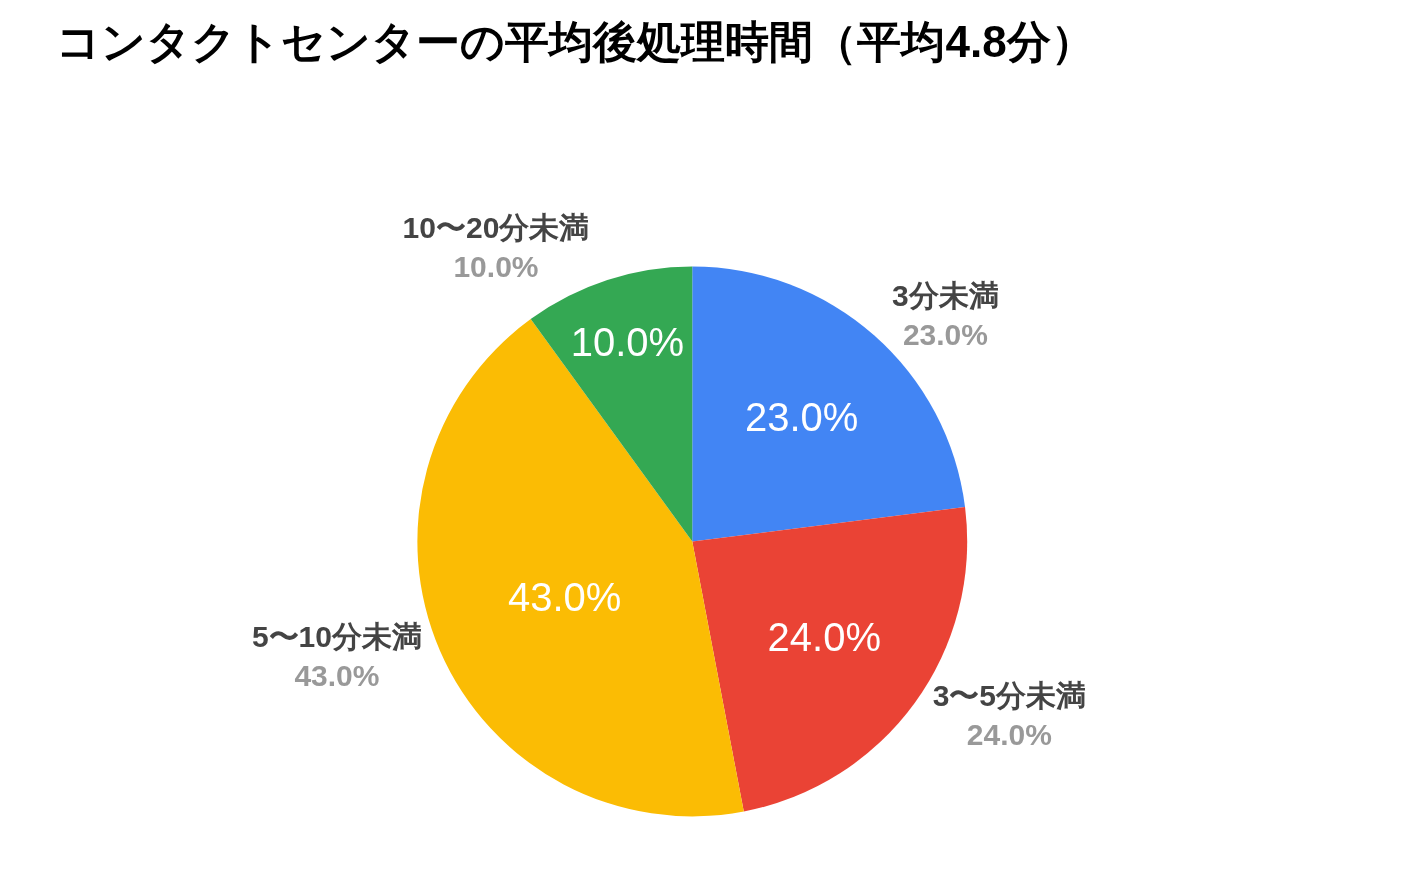  Describe the element at coordinates (1009, 696) in the screenshot. I see `slice-label: 3〜5分未満` at that location.